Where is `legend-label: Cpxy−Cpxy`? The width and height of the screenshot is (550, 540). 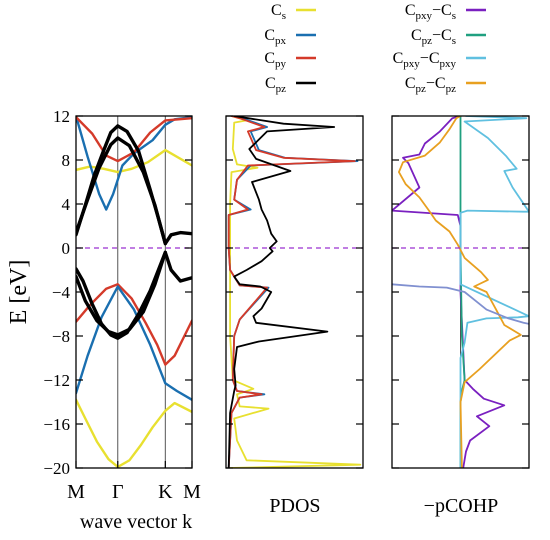 legend-label: Cpxy−Cpxy is located at coordinates (425, 60).